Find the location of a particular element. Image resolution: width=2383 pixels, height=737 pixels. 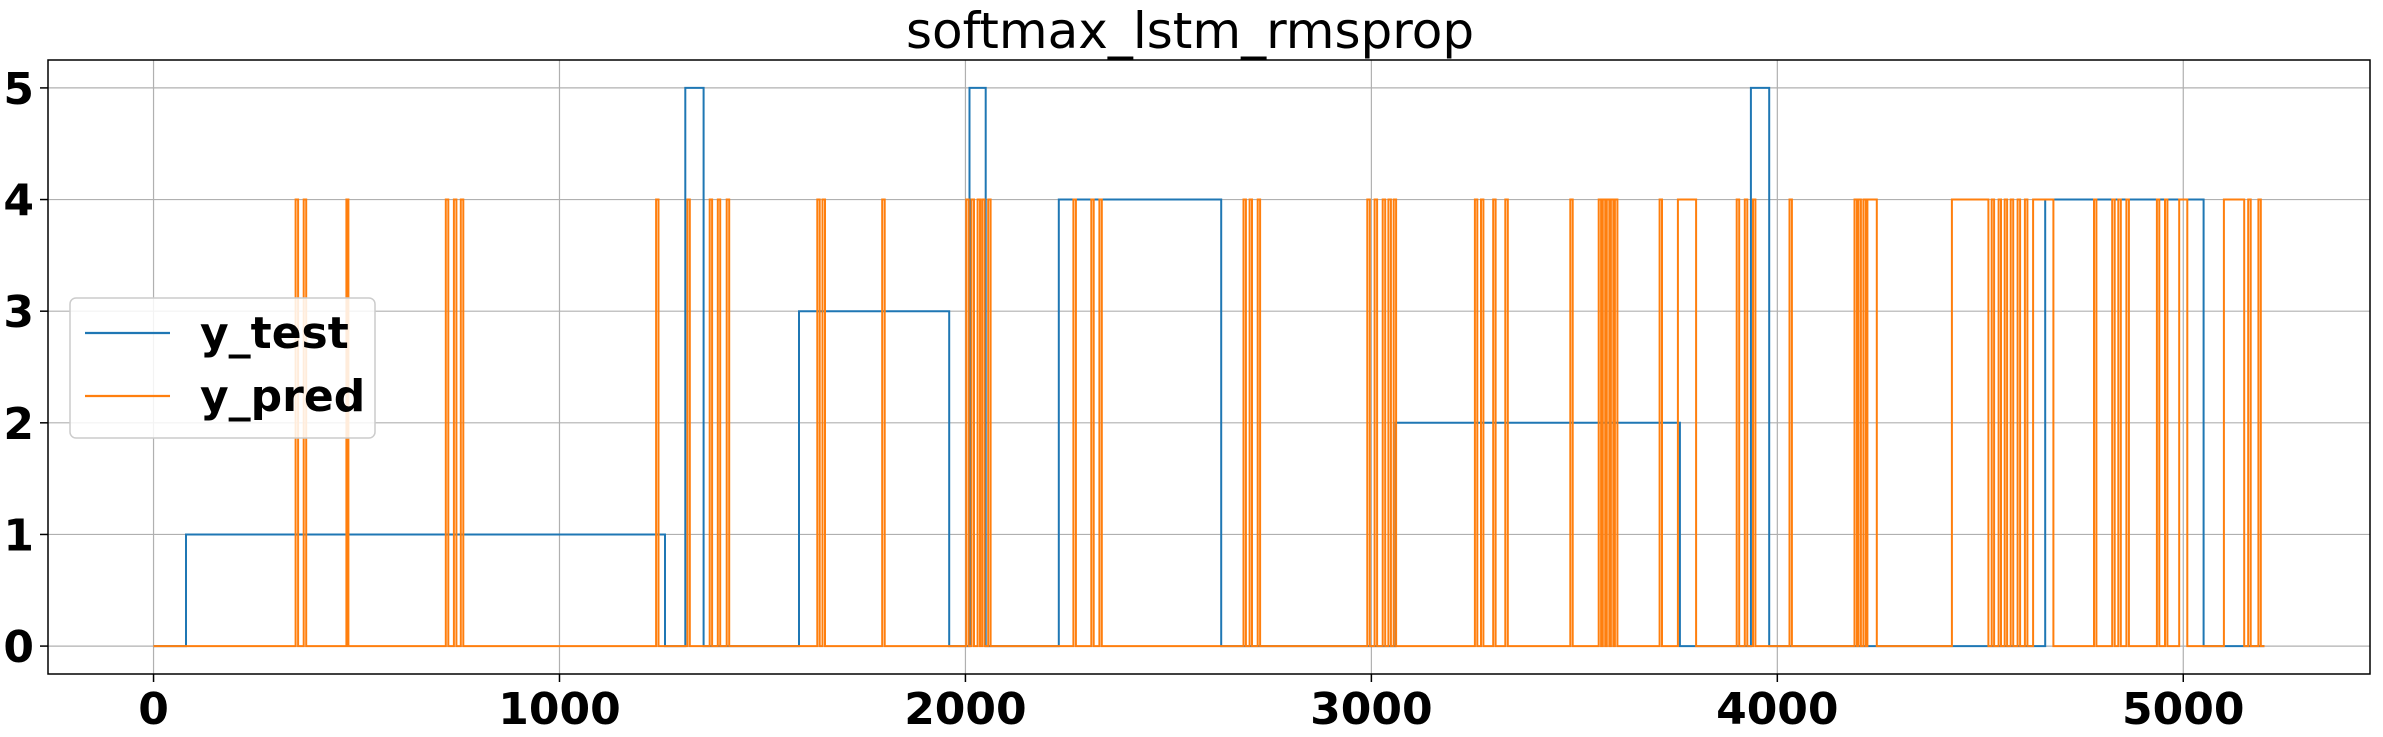

x-tick-label: 5000 is located at coordinates (2183, 709).